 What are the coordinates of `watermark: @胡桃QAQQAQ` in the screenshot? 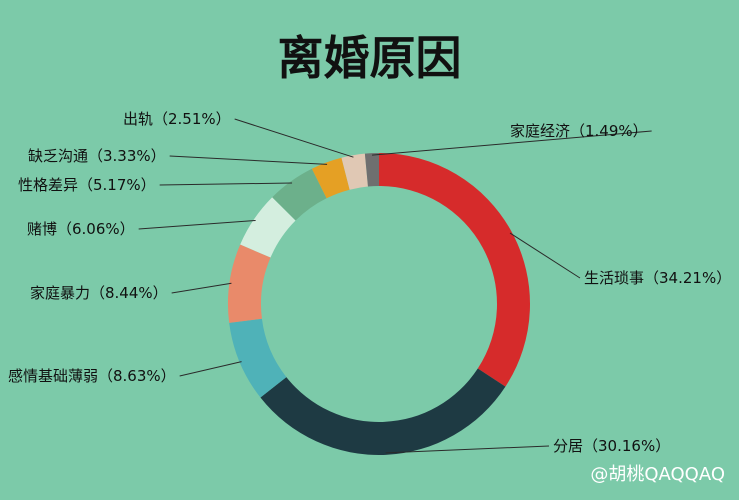 It's located at (657, 474).